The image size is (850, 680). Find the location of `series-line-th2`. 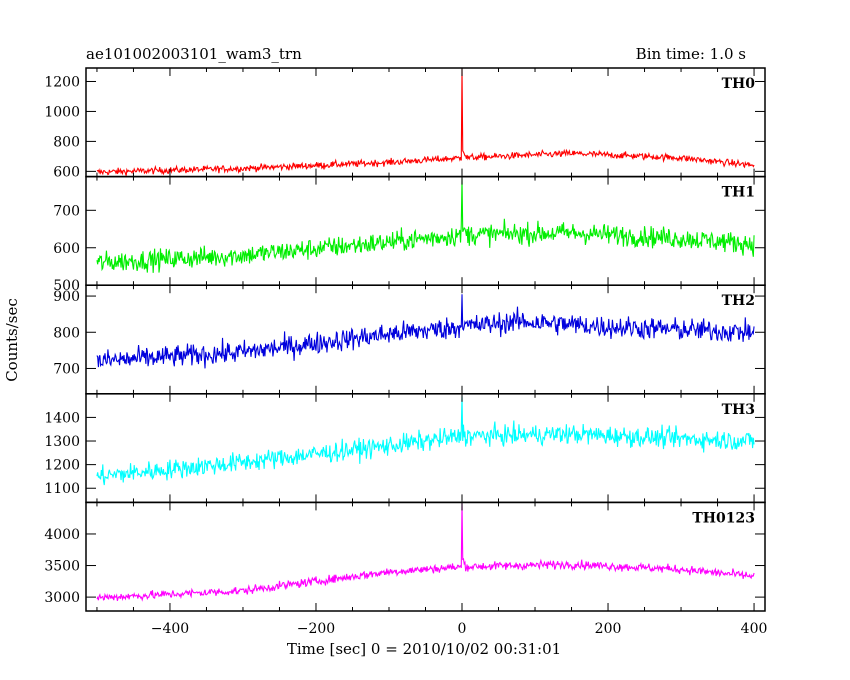

series-line-th2 is located at coordinates (425, 331).